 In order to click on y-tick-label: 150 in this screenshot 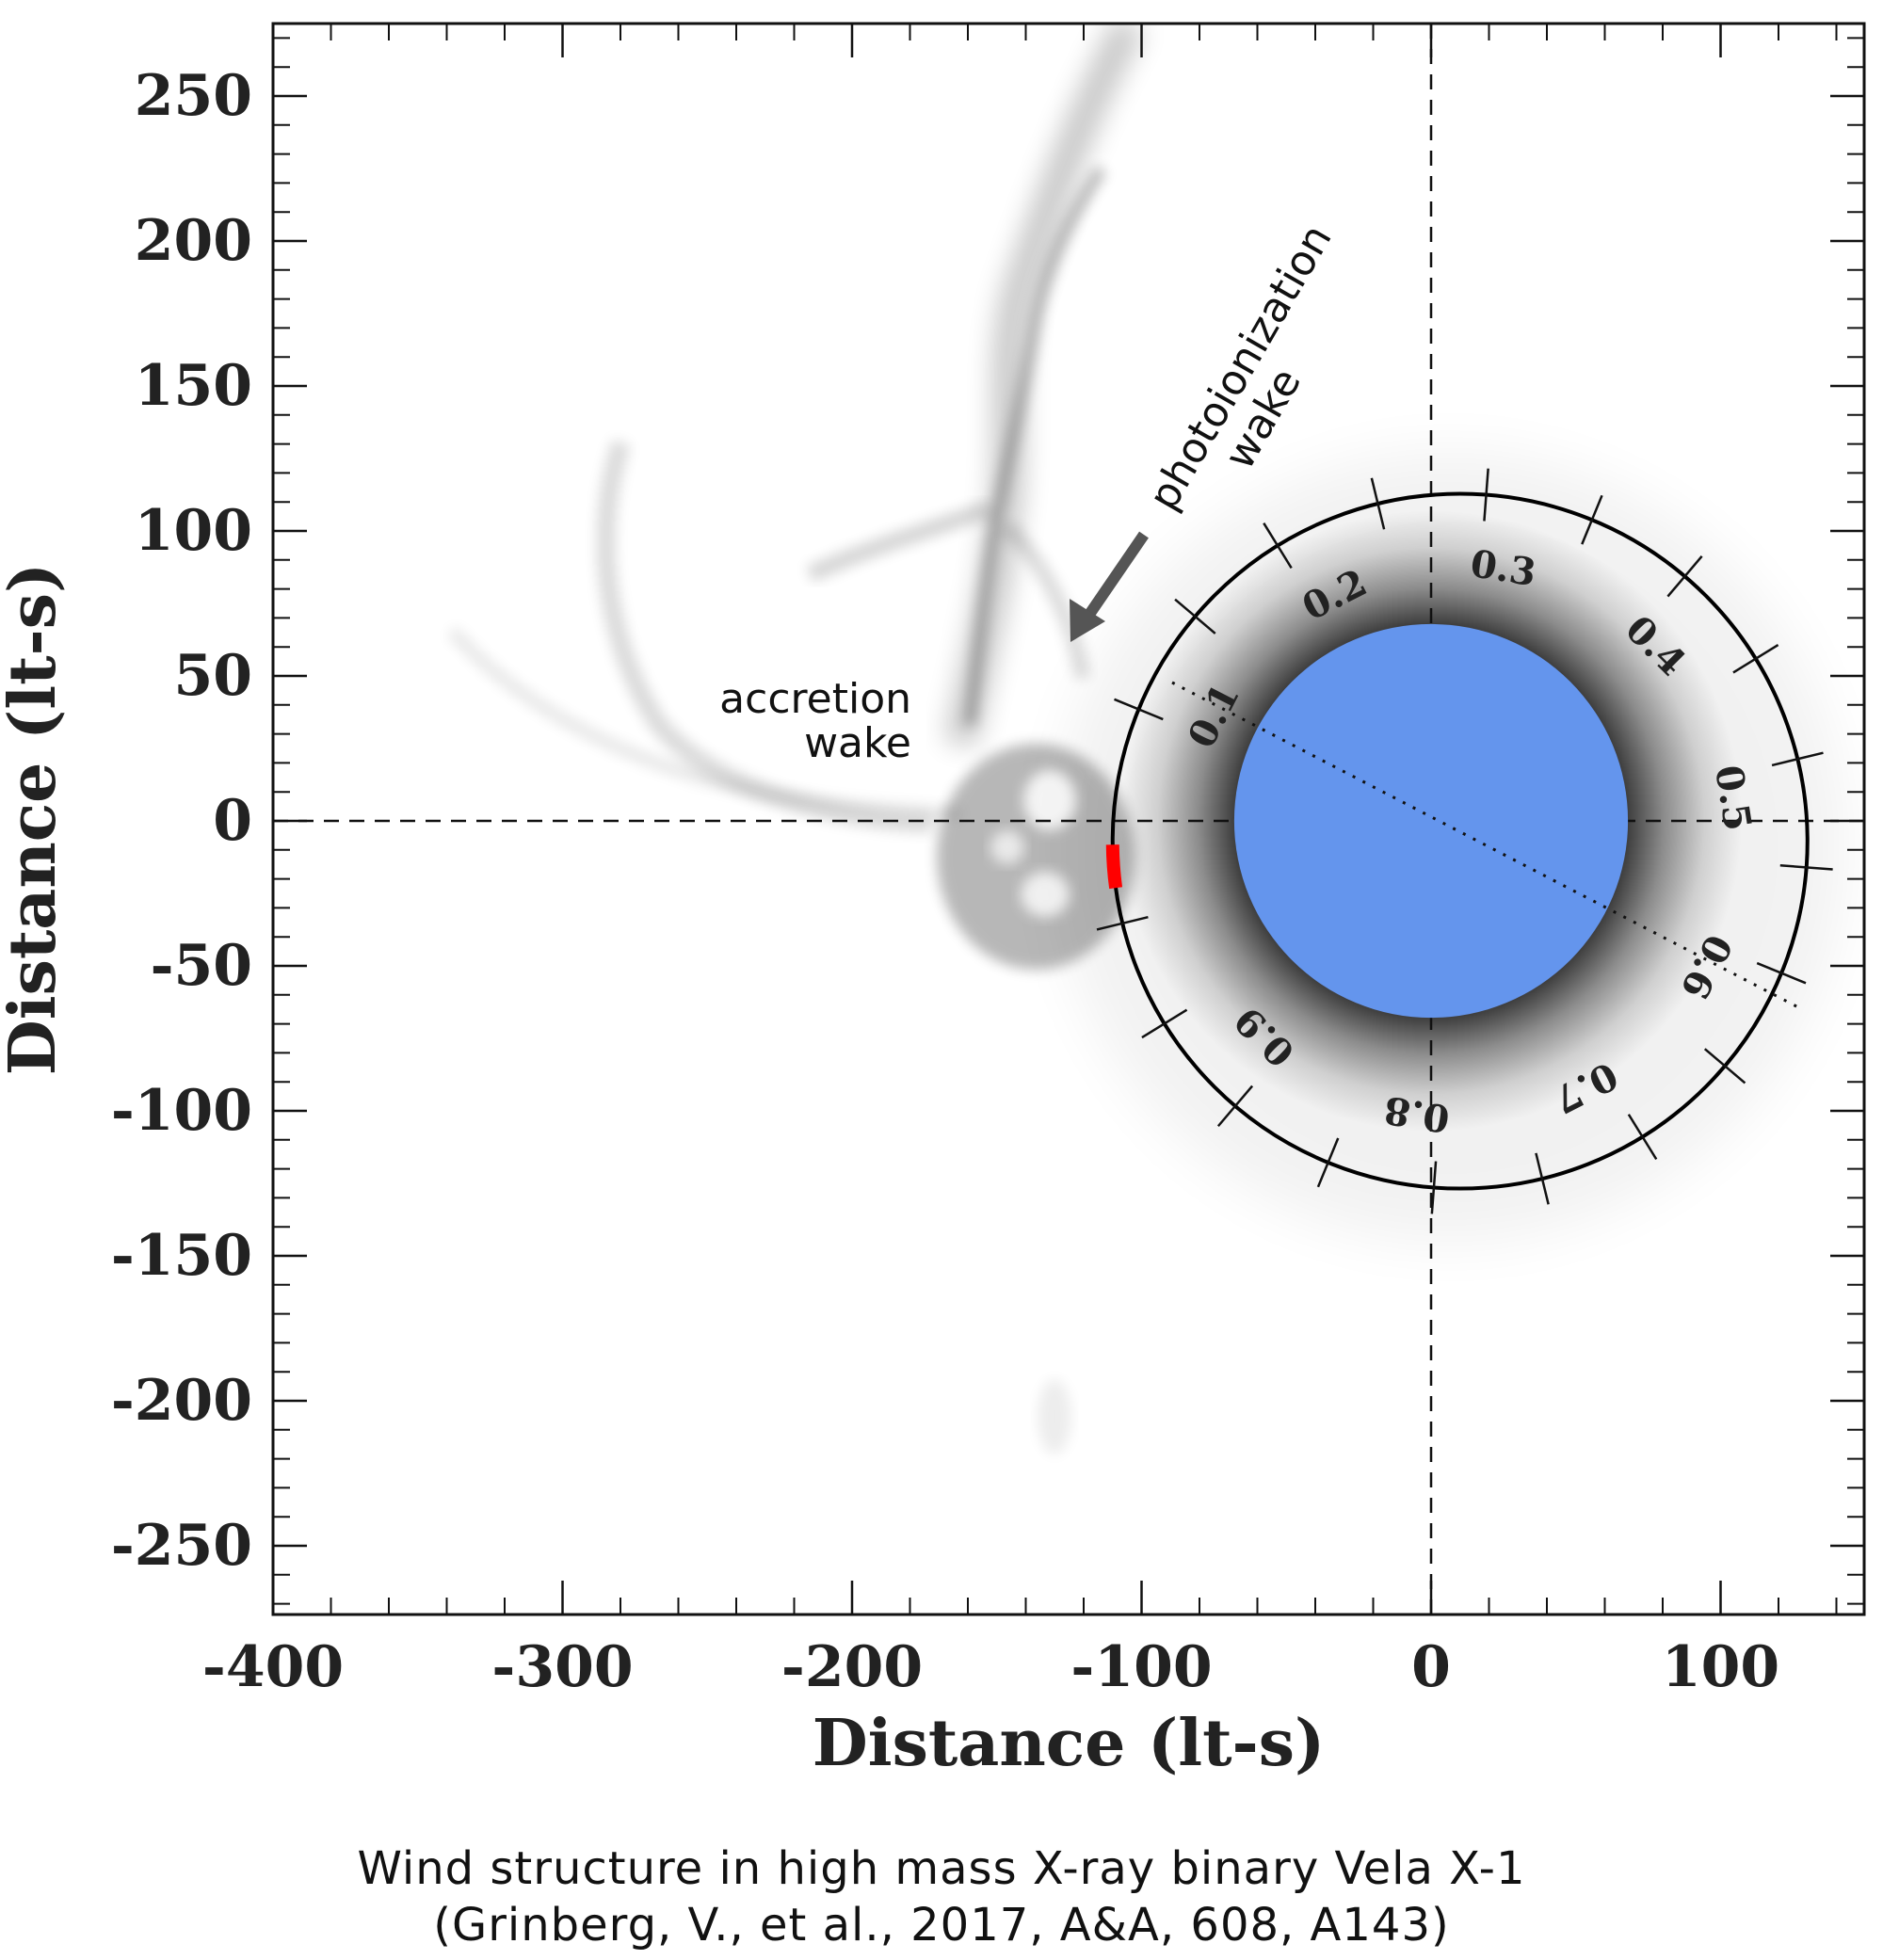, I will do `click(193, 386)`.